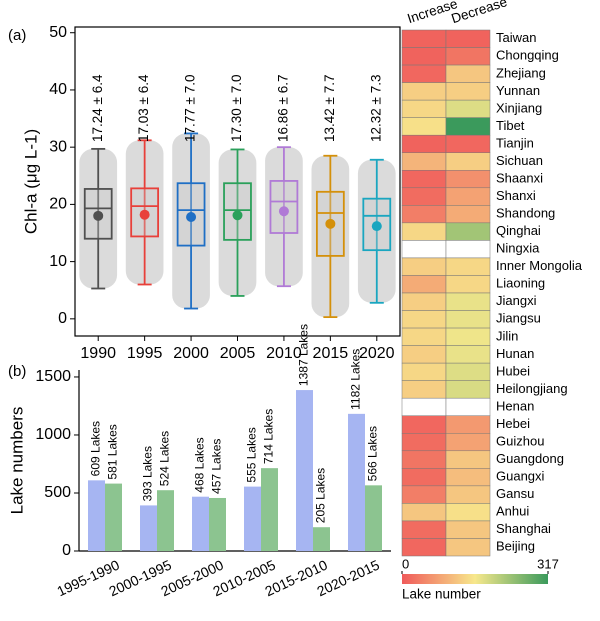 The width and height of the screenshot is (600, 621). I want to click on value-label: 555 Lakes, so click(252, 454).